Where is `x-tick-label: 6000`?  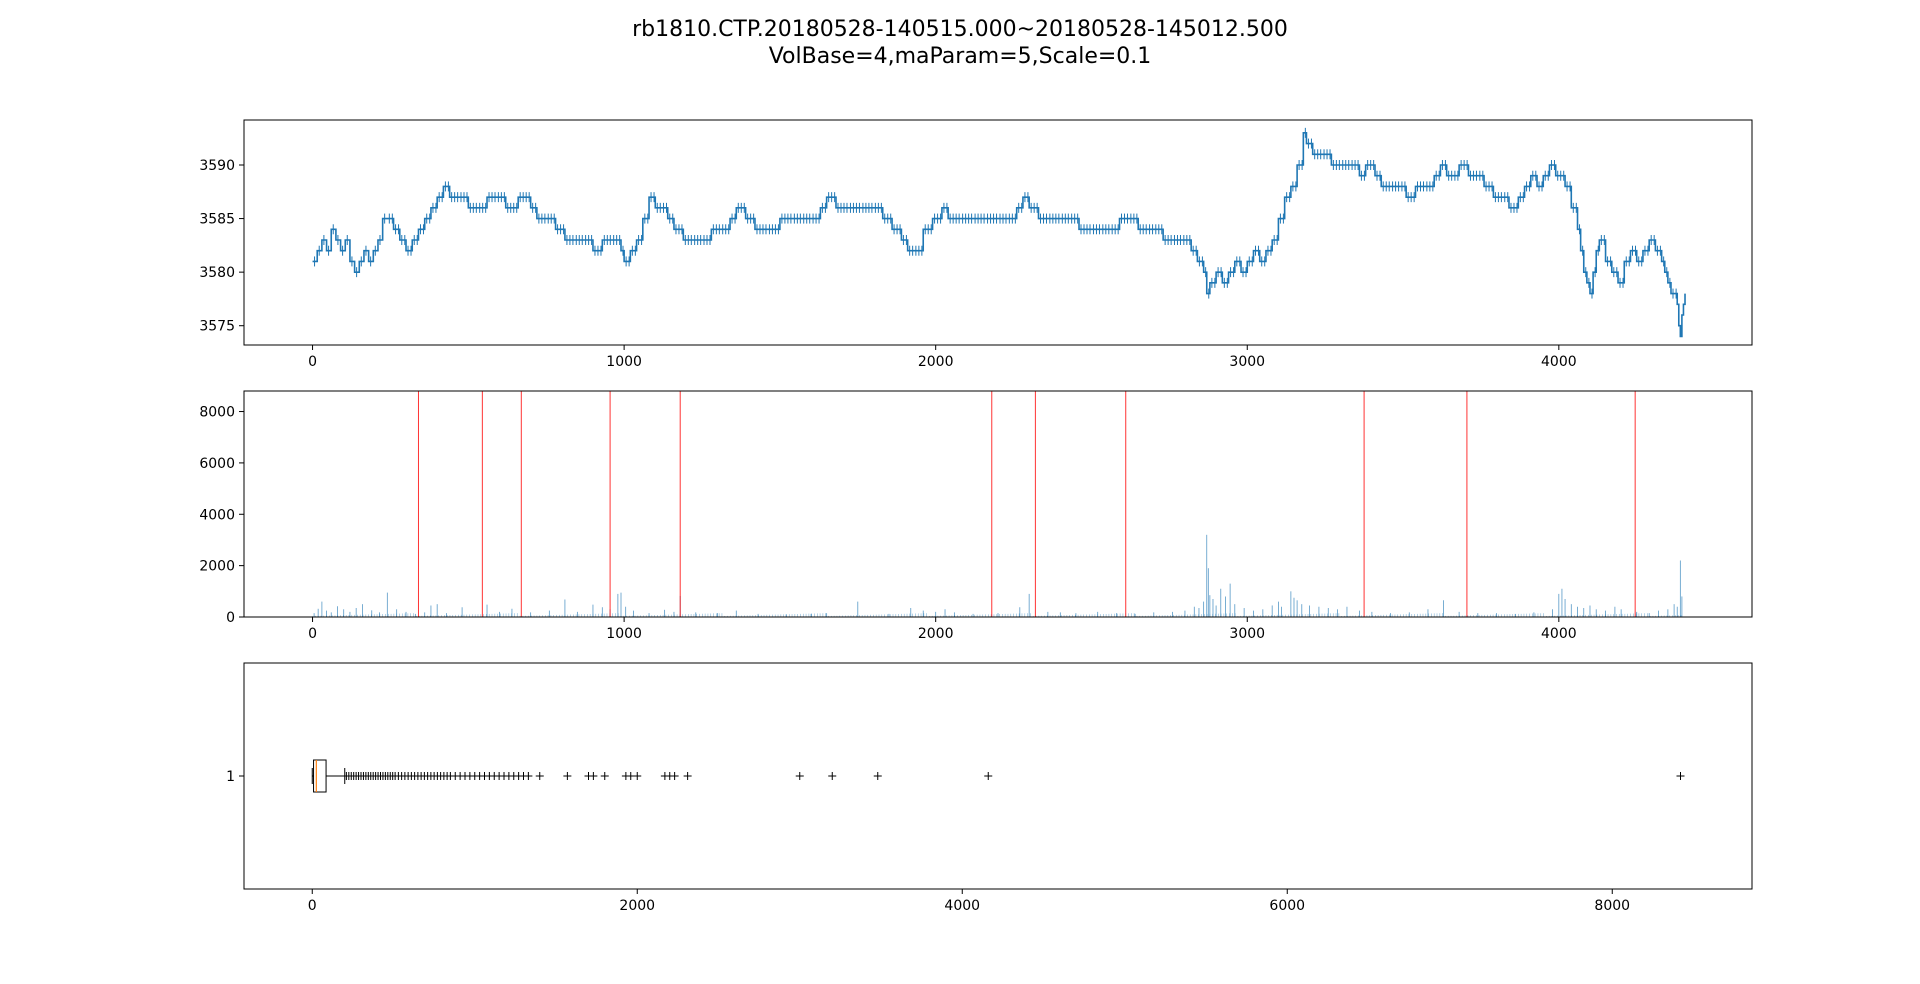 x-tick-label: 6000 is located at coordinates (1287, 906).